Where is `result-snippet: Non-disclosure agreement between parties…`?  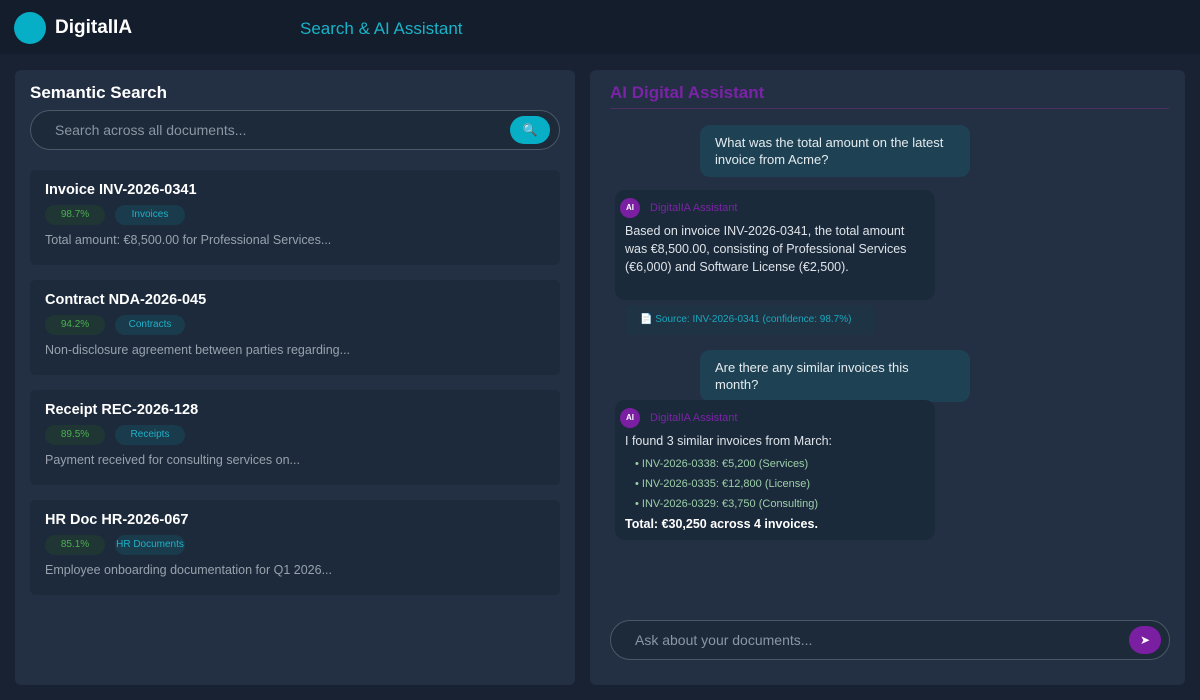
result-snippet: Non-disclosure agreement between parties… is located at coordinates (198, 350).